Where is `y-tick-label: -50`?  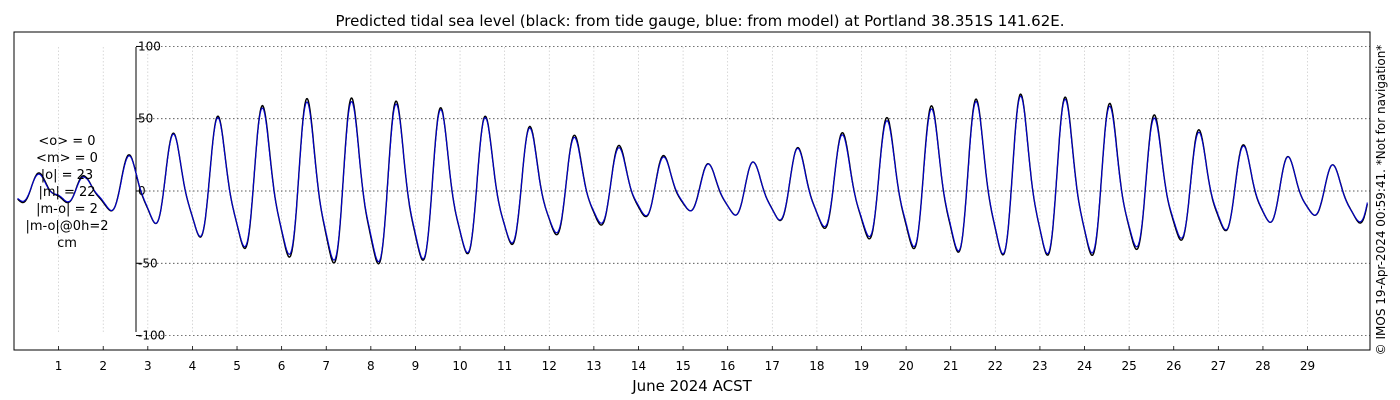 y-tick-label: -50 is located at coordinates (148, 263).